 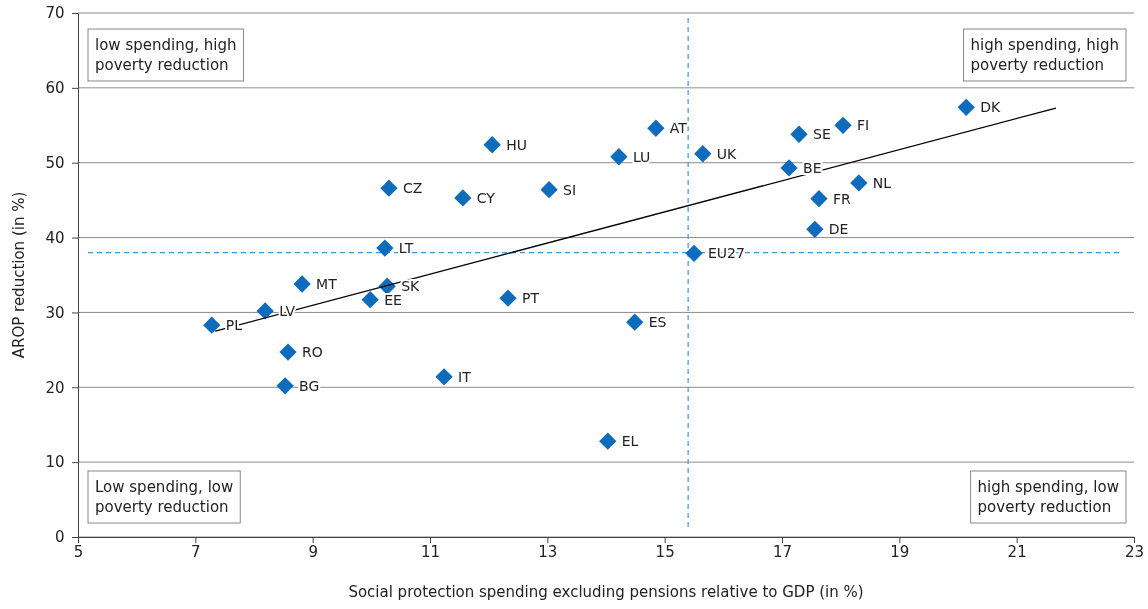 I want to click on annotation: DK, so click(x=990, y=107).